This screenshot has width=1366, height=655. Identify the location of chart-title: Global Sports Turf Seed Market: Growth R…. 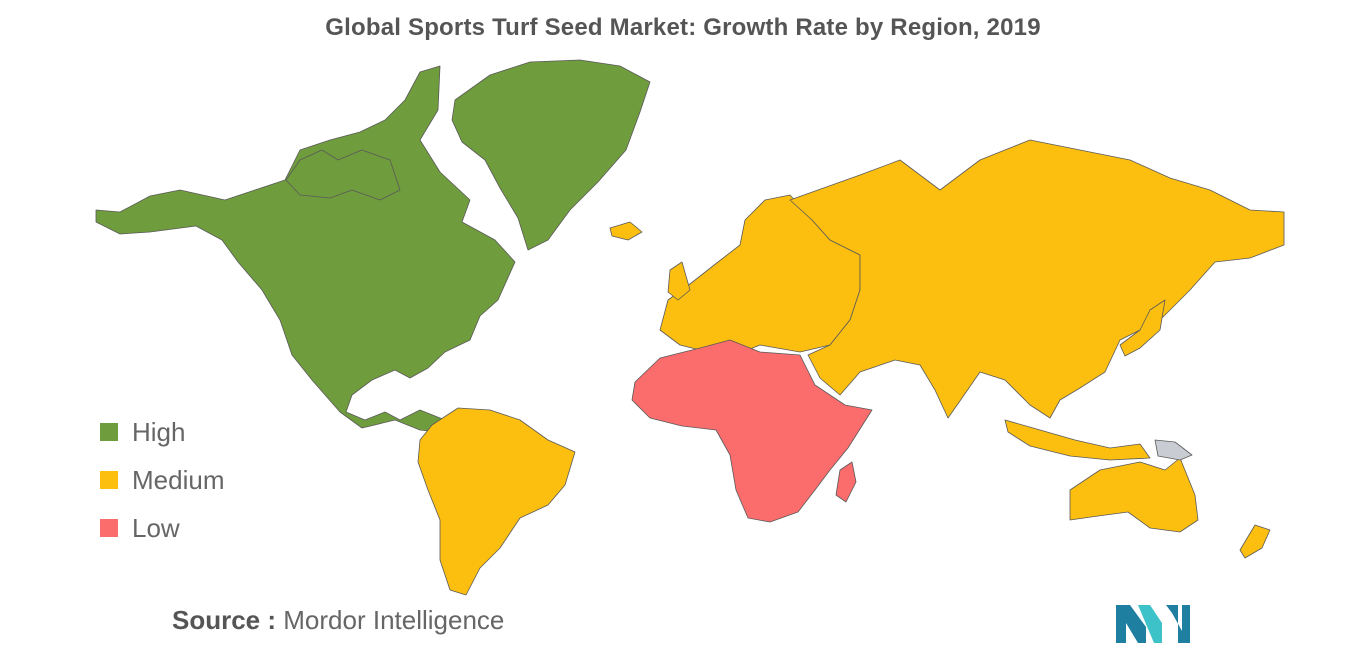
(683, 27).